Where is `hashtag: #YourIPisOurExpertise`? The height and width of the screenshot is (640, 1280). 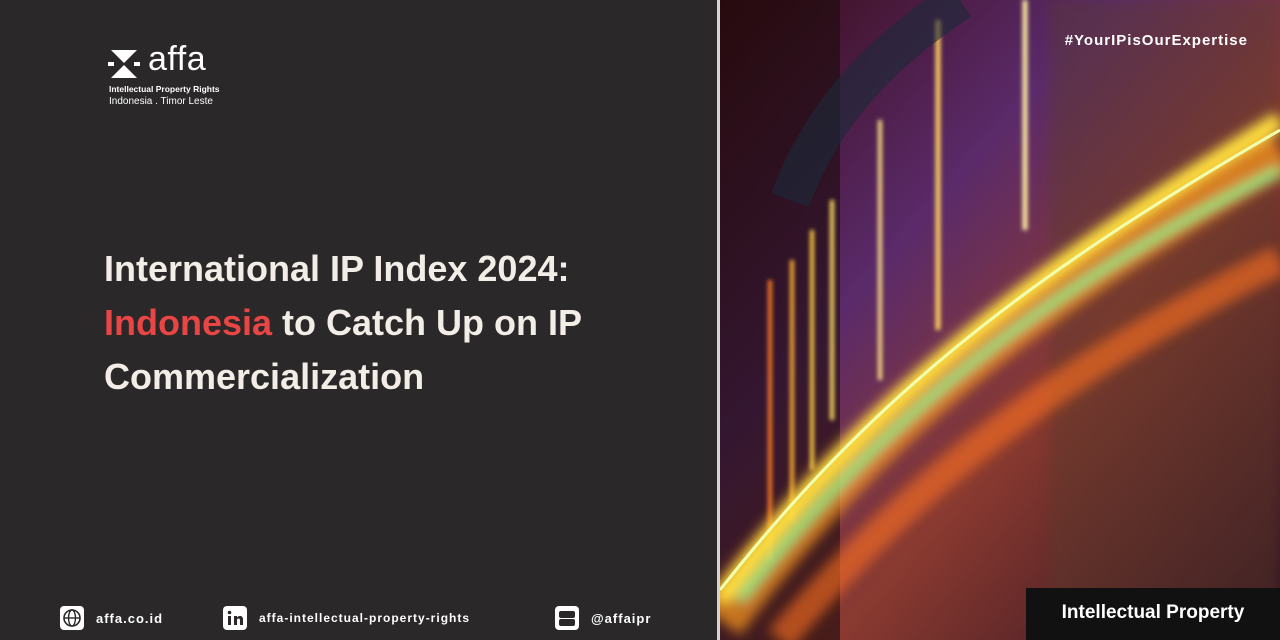 hashtag: #YourIPisOurExpertise is located at coordinates (1156, 40).